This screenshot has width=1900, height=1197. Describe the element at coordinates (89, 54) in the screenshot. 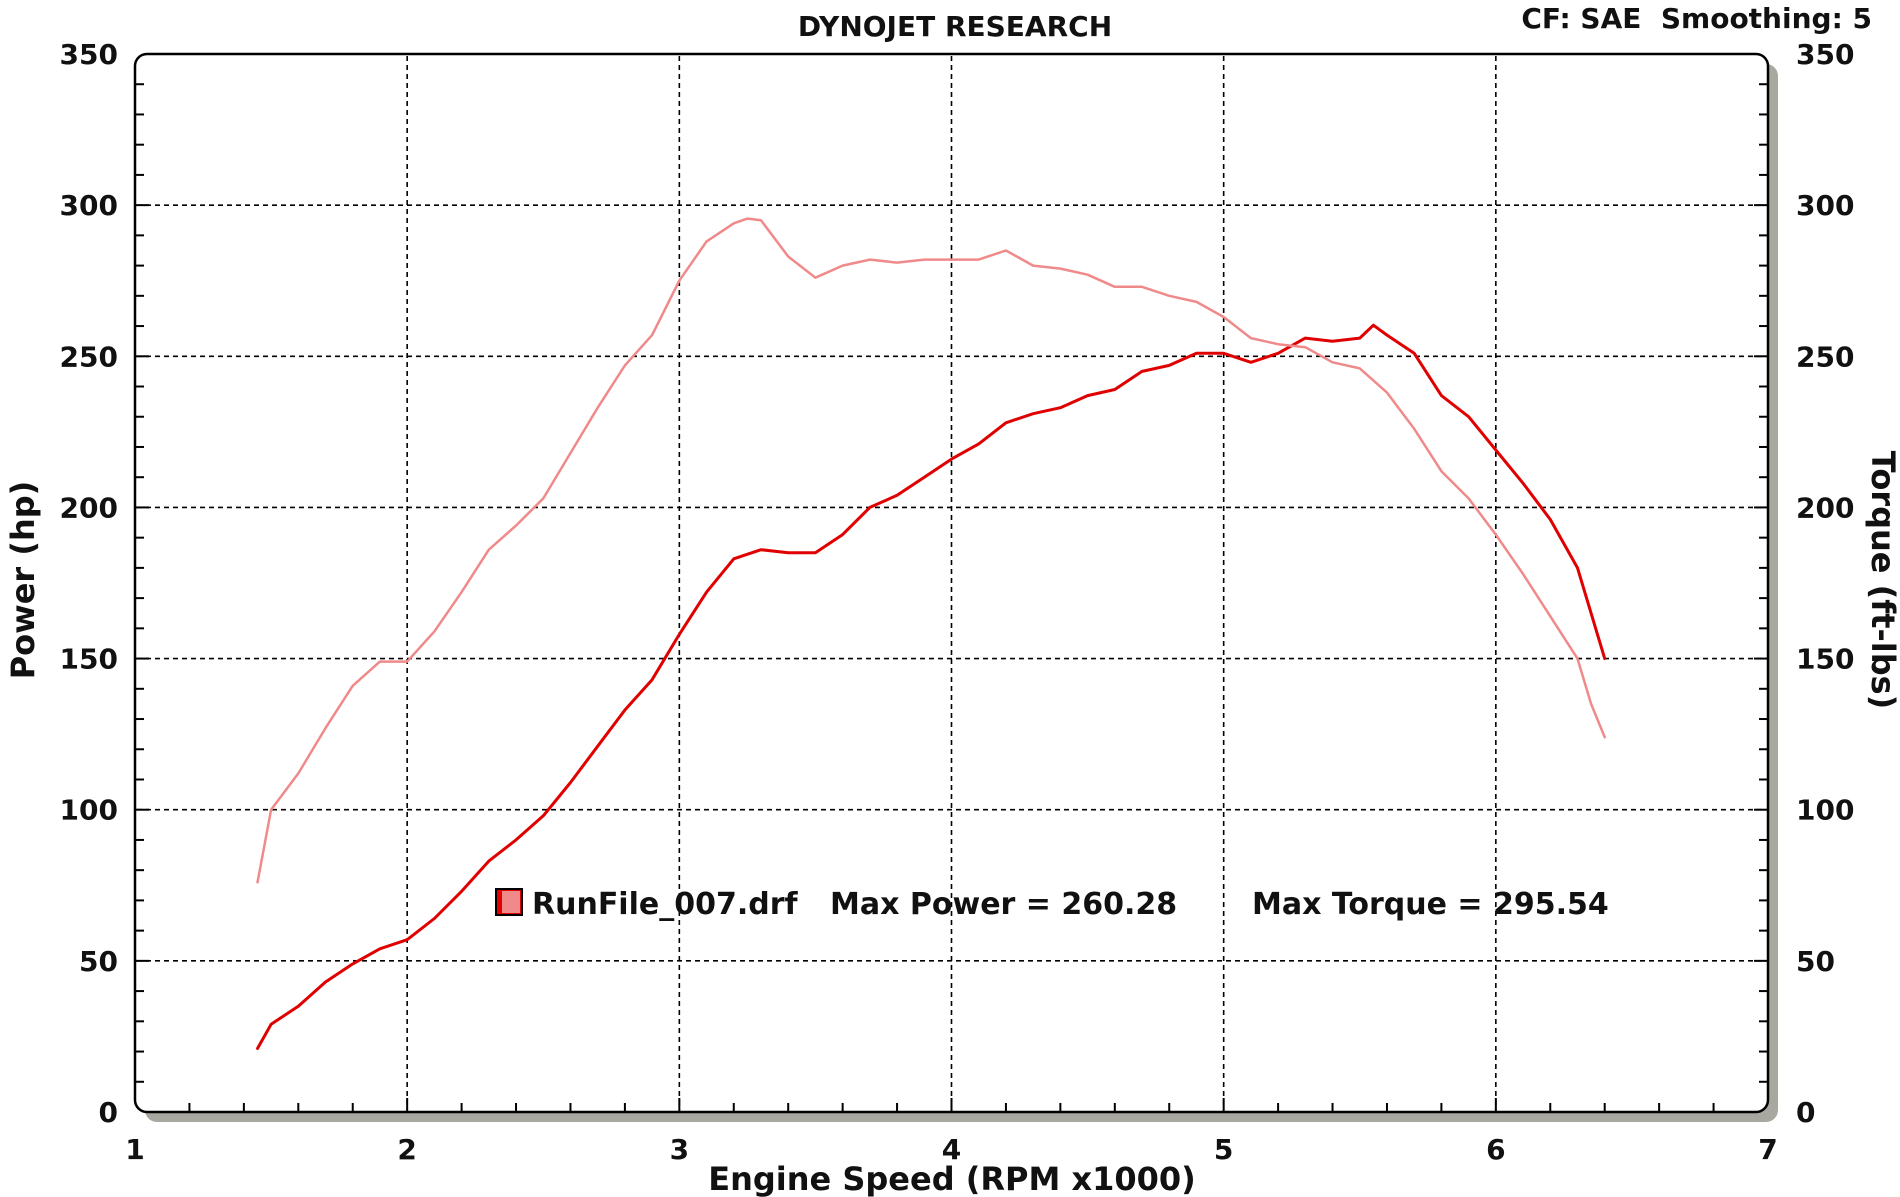

I see `y-tick-label-left: 350` at that location.